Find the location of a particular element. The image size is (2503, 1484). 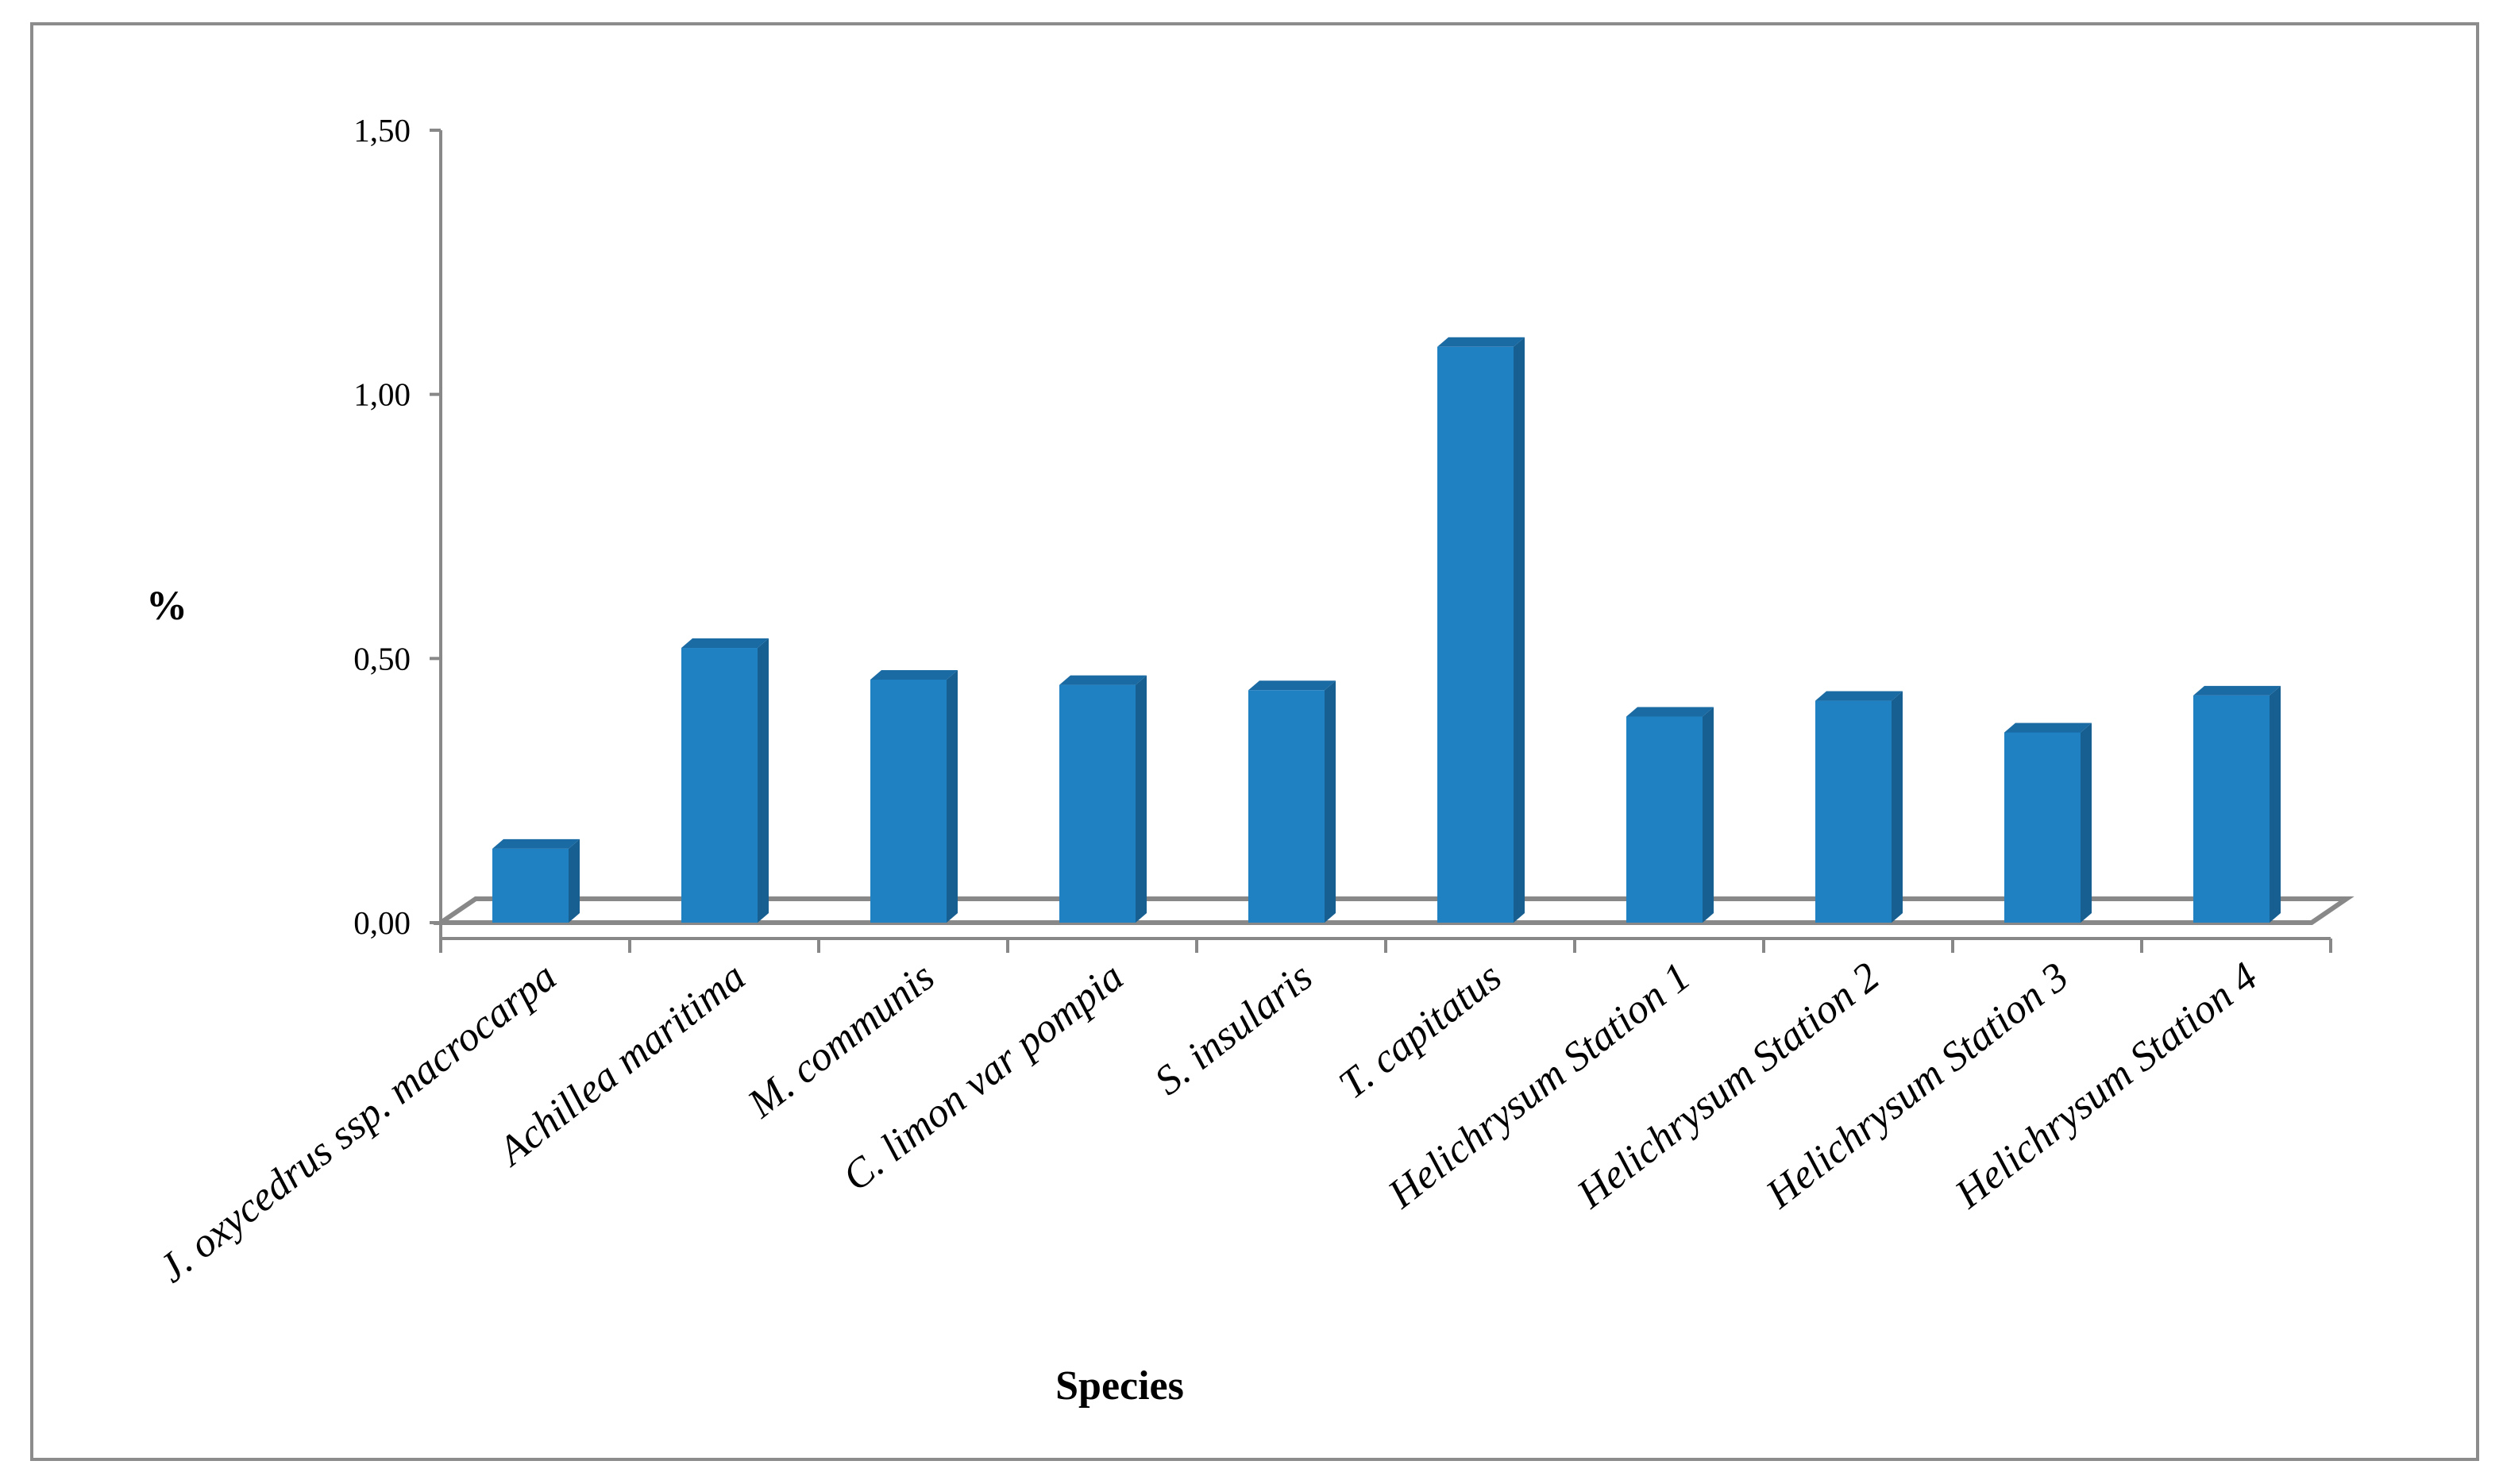

y-tick-label: 0,50 is located at coordinates (382, 658).